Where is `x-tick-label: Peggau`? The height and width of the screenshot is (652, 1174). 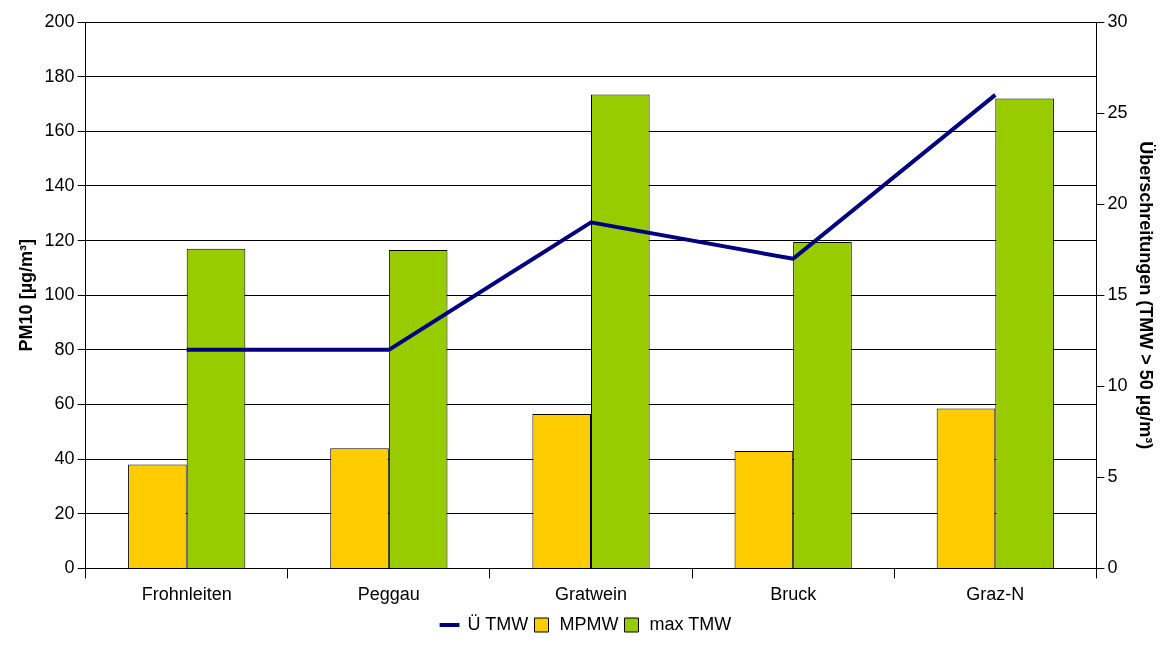
x-tick-label: Peggau is located at coordinates (388, 594).